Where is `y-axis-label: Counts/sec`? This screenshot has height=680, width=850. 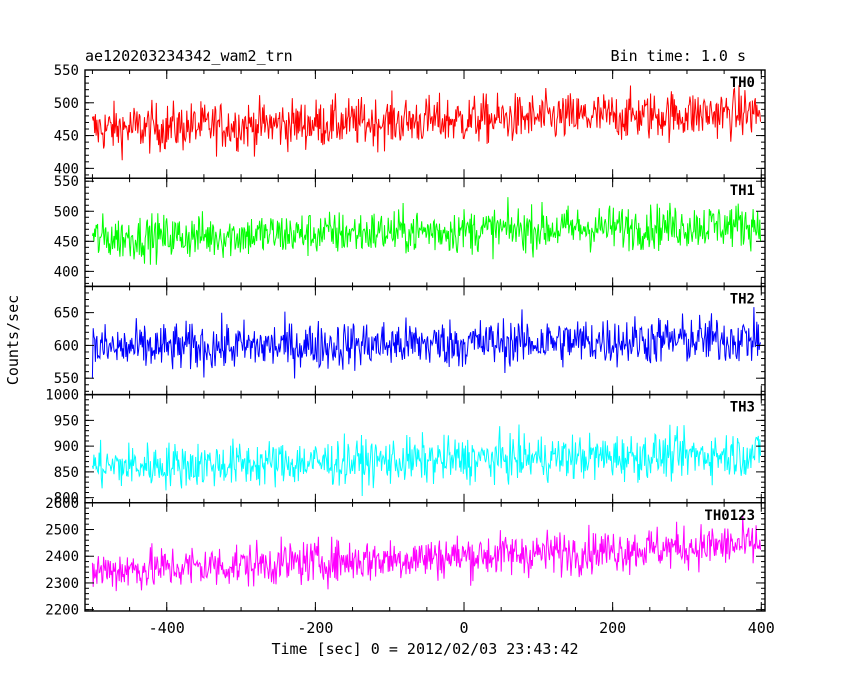
y-axis-label: Counts/sec is located at coordinates (13, 340).